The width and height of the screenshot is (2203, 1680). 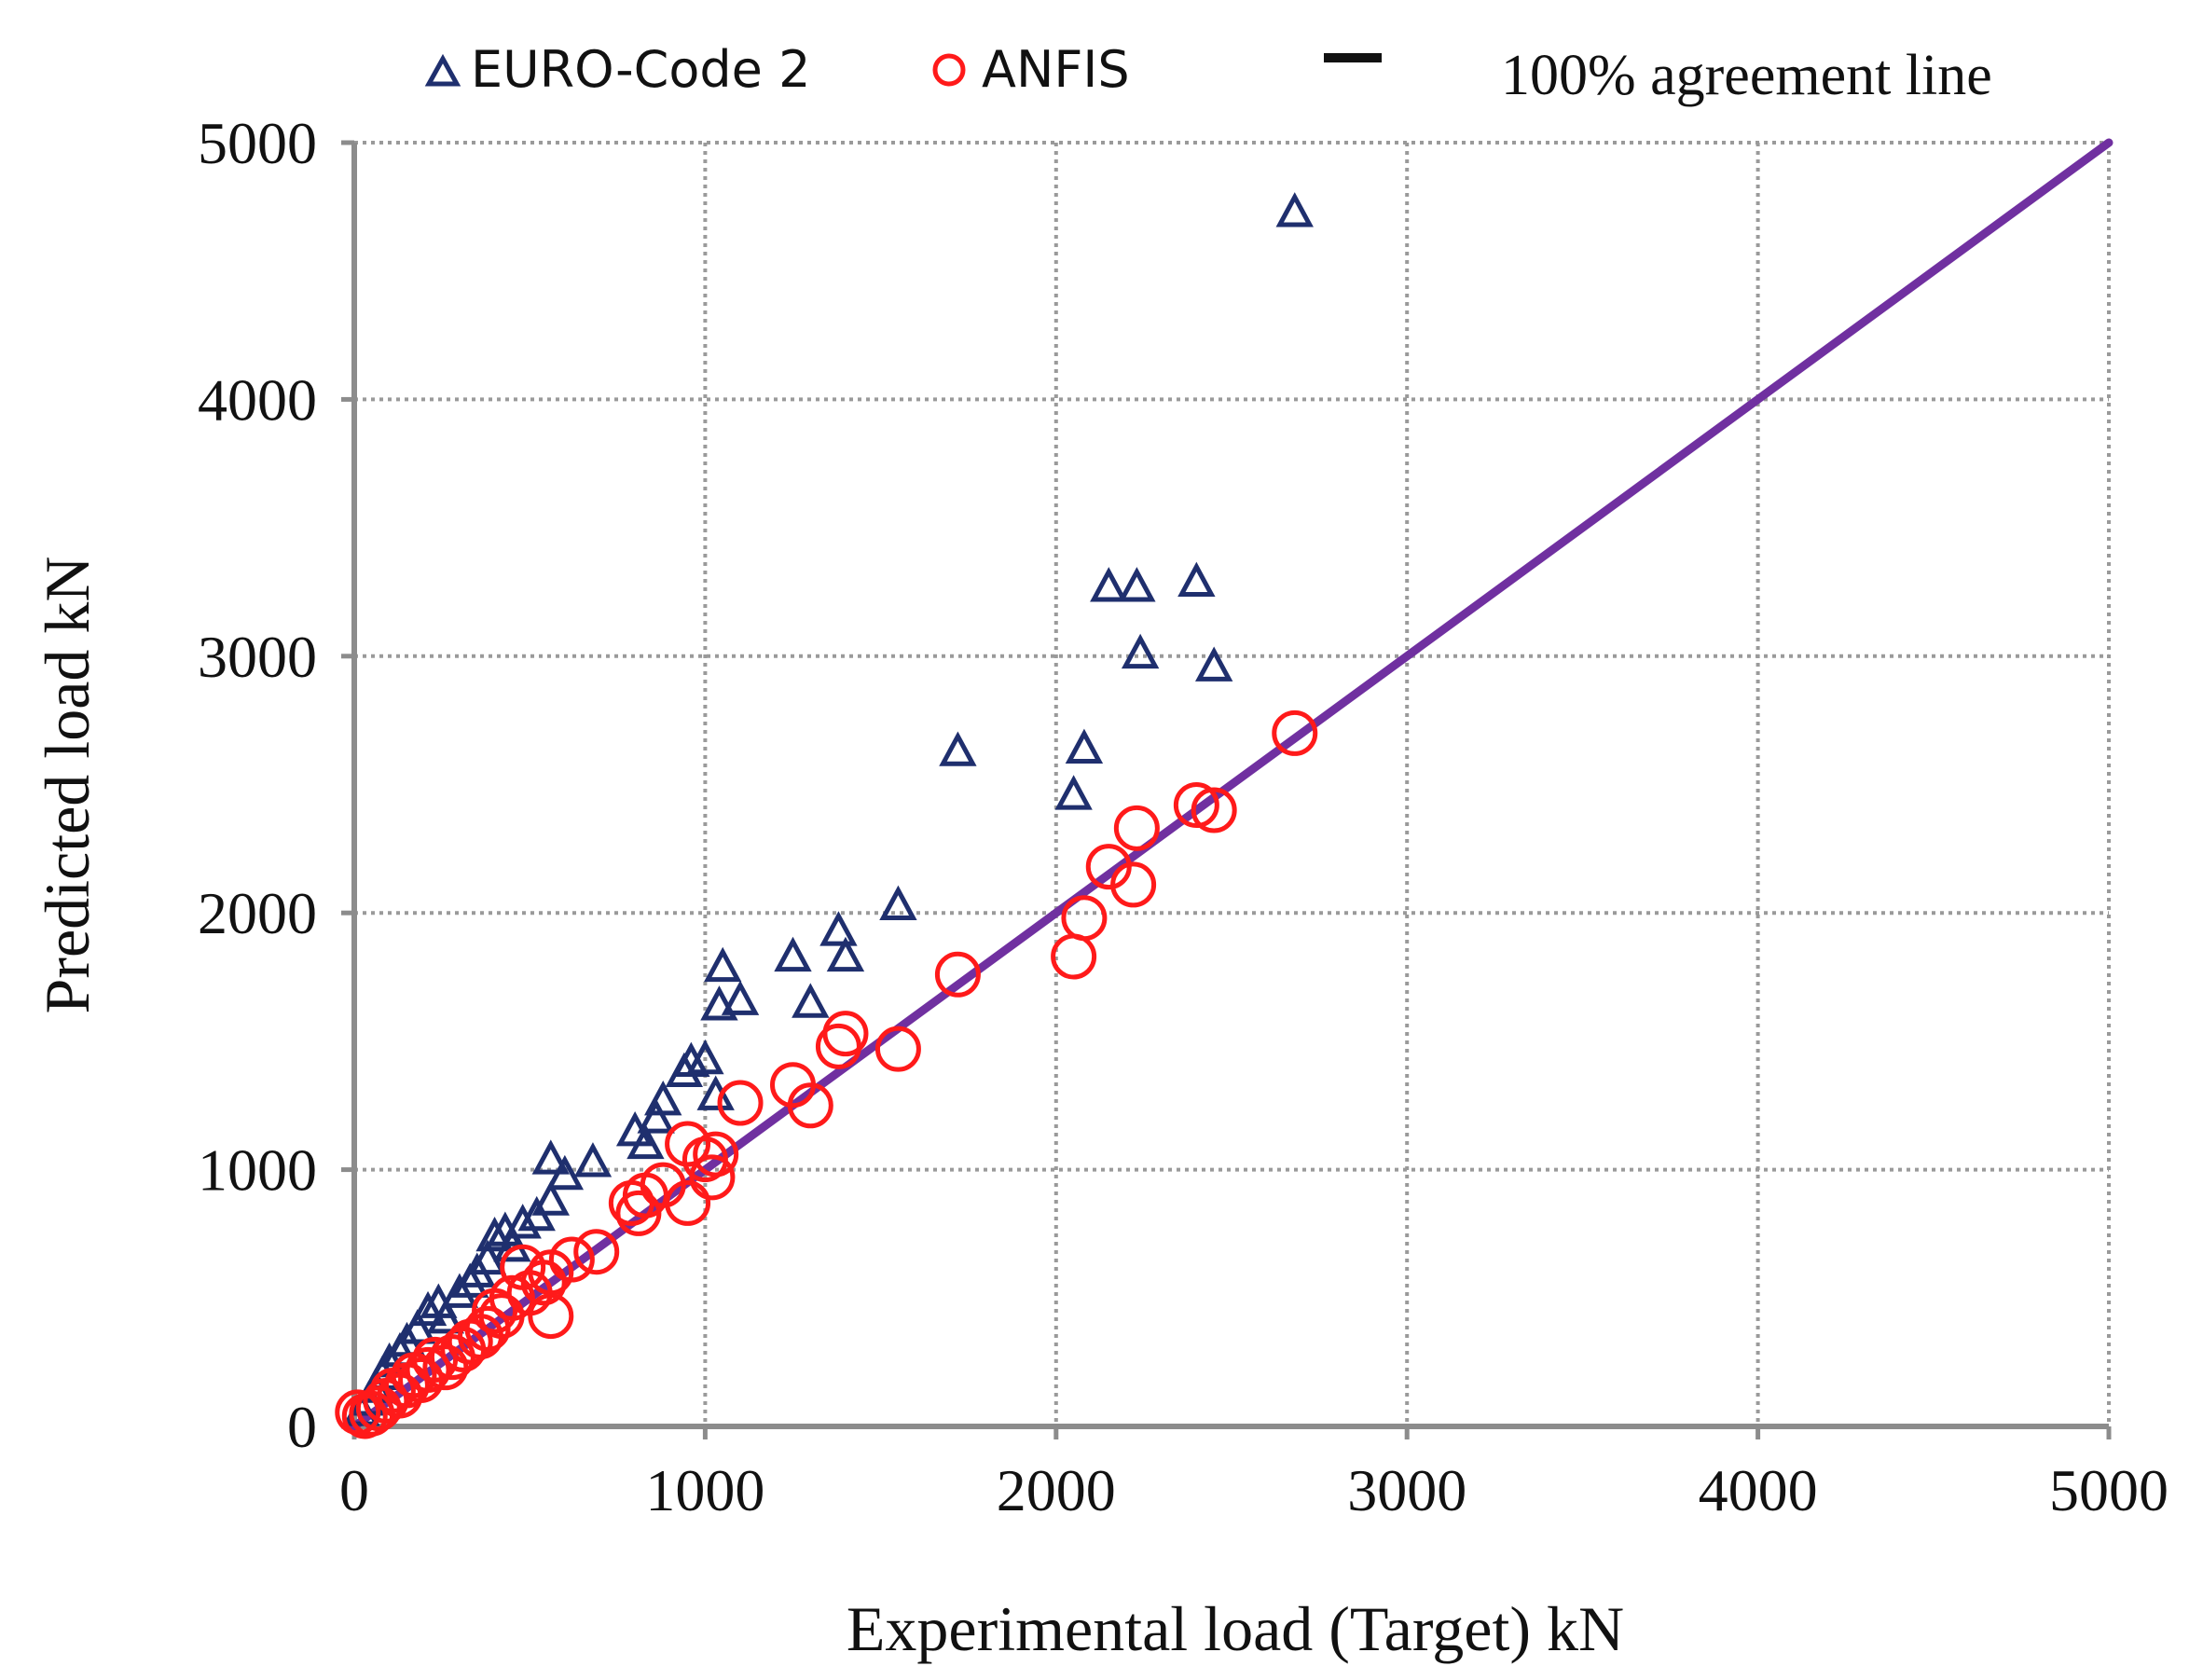 I want to click on x-axis-title: Experimental load (Target) kN, so click(x=1235, y=1628).